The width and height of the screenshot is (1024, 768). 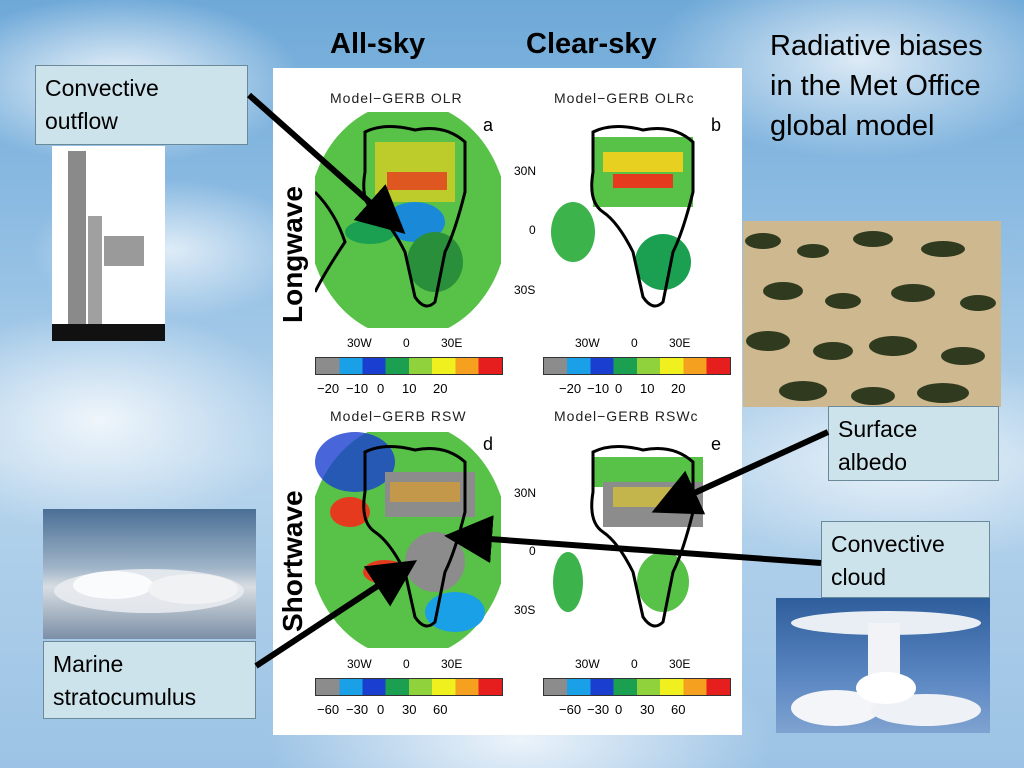 What do you see at coordinates (678, 709) in the screenshot?
I see `cb-sw-e-tick-5: 60` at bounding box center [678, 709].